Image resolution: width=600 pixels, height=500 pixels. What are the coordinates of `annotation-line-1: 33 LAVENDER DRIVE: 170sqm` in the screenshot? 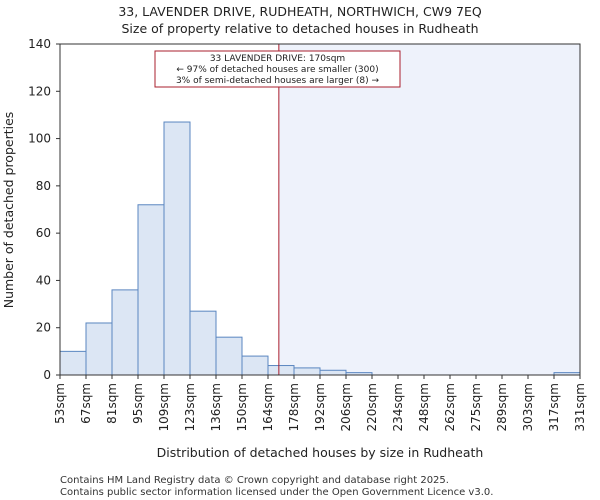 It's located at (277, 59).